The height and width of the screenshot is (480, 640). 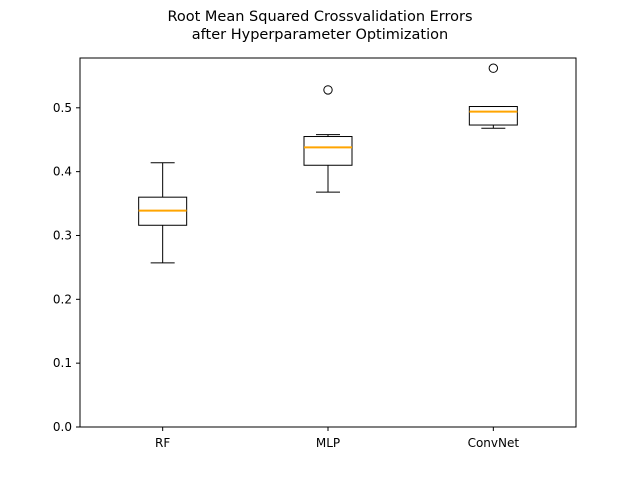 I want to click on x-tick-label: RF, so click(x=162, y=443).